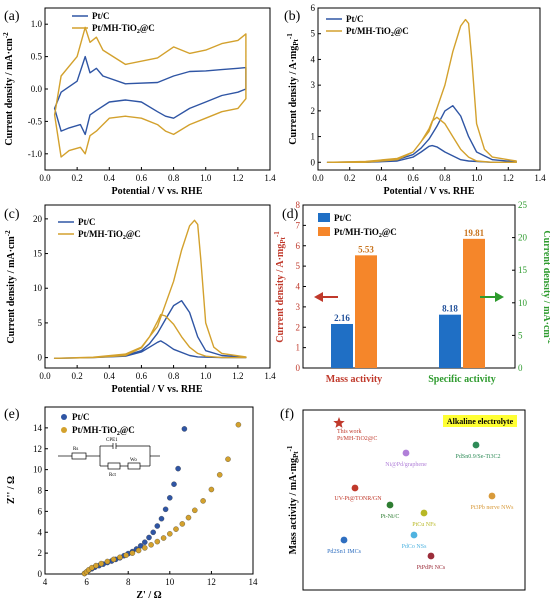 The height and width of the screenshot is (610, 550). Describe the element at coordinates (313, 34) in the screenshot. I see `panel-b-ytick-label: 5` at that location.